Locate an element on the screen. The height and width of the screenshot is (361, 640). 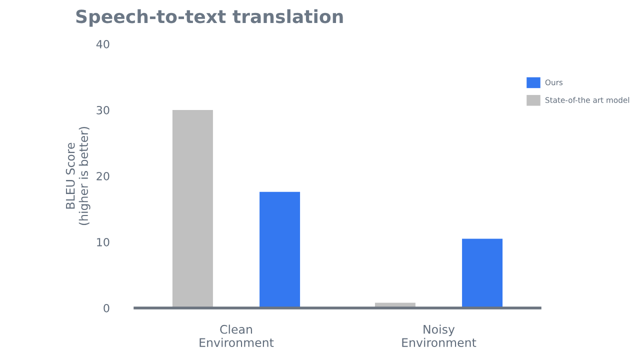
y-tick-label: 10 is located at coordinates (103, 242).